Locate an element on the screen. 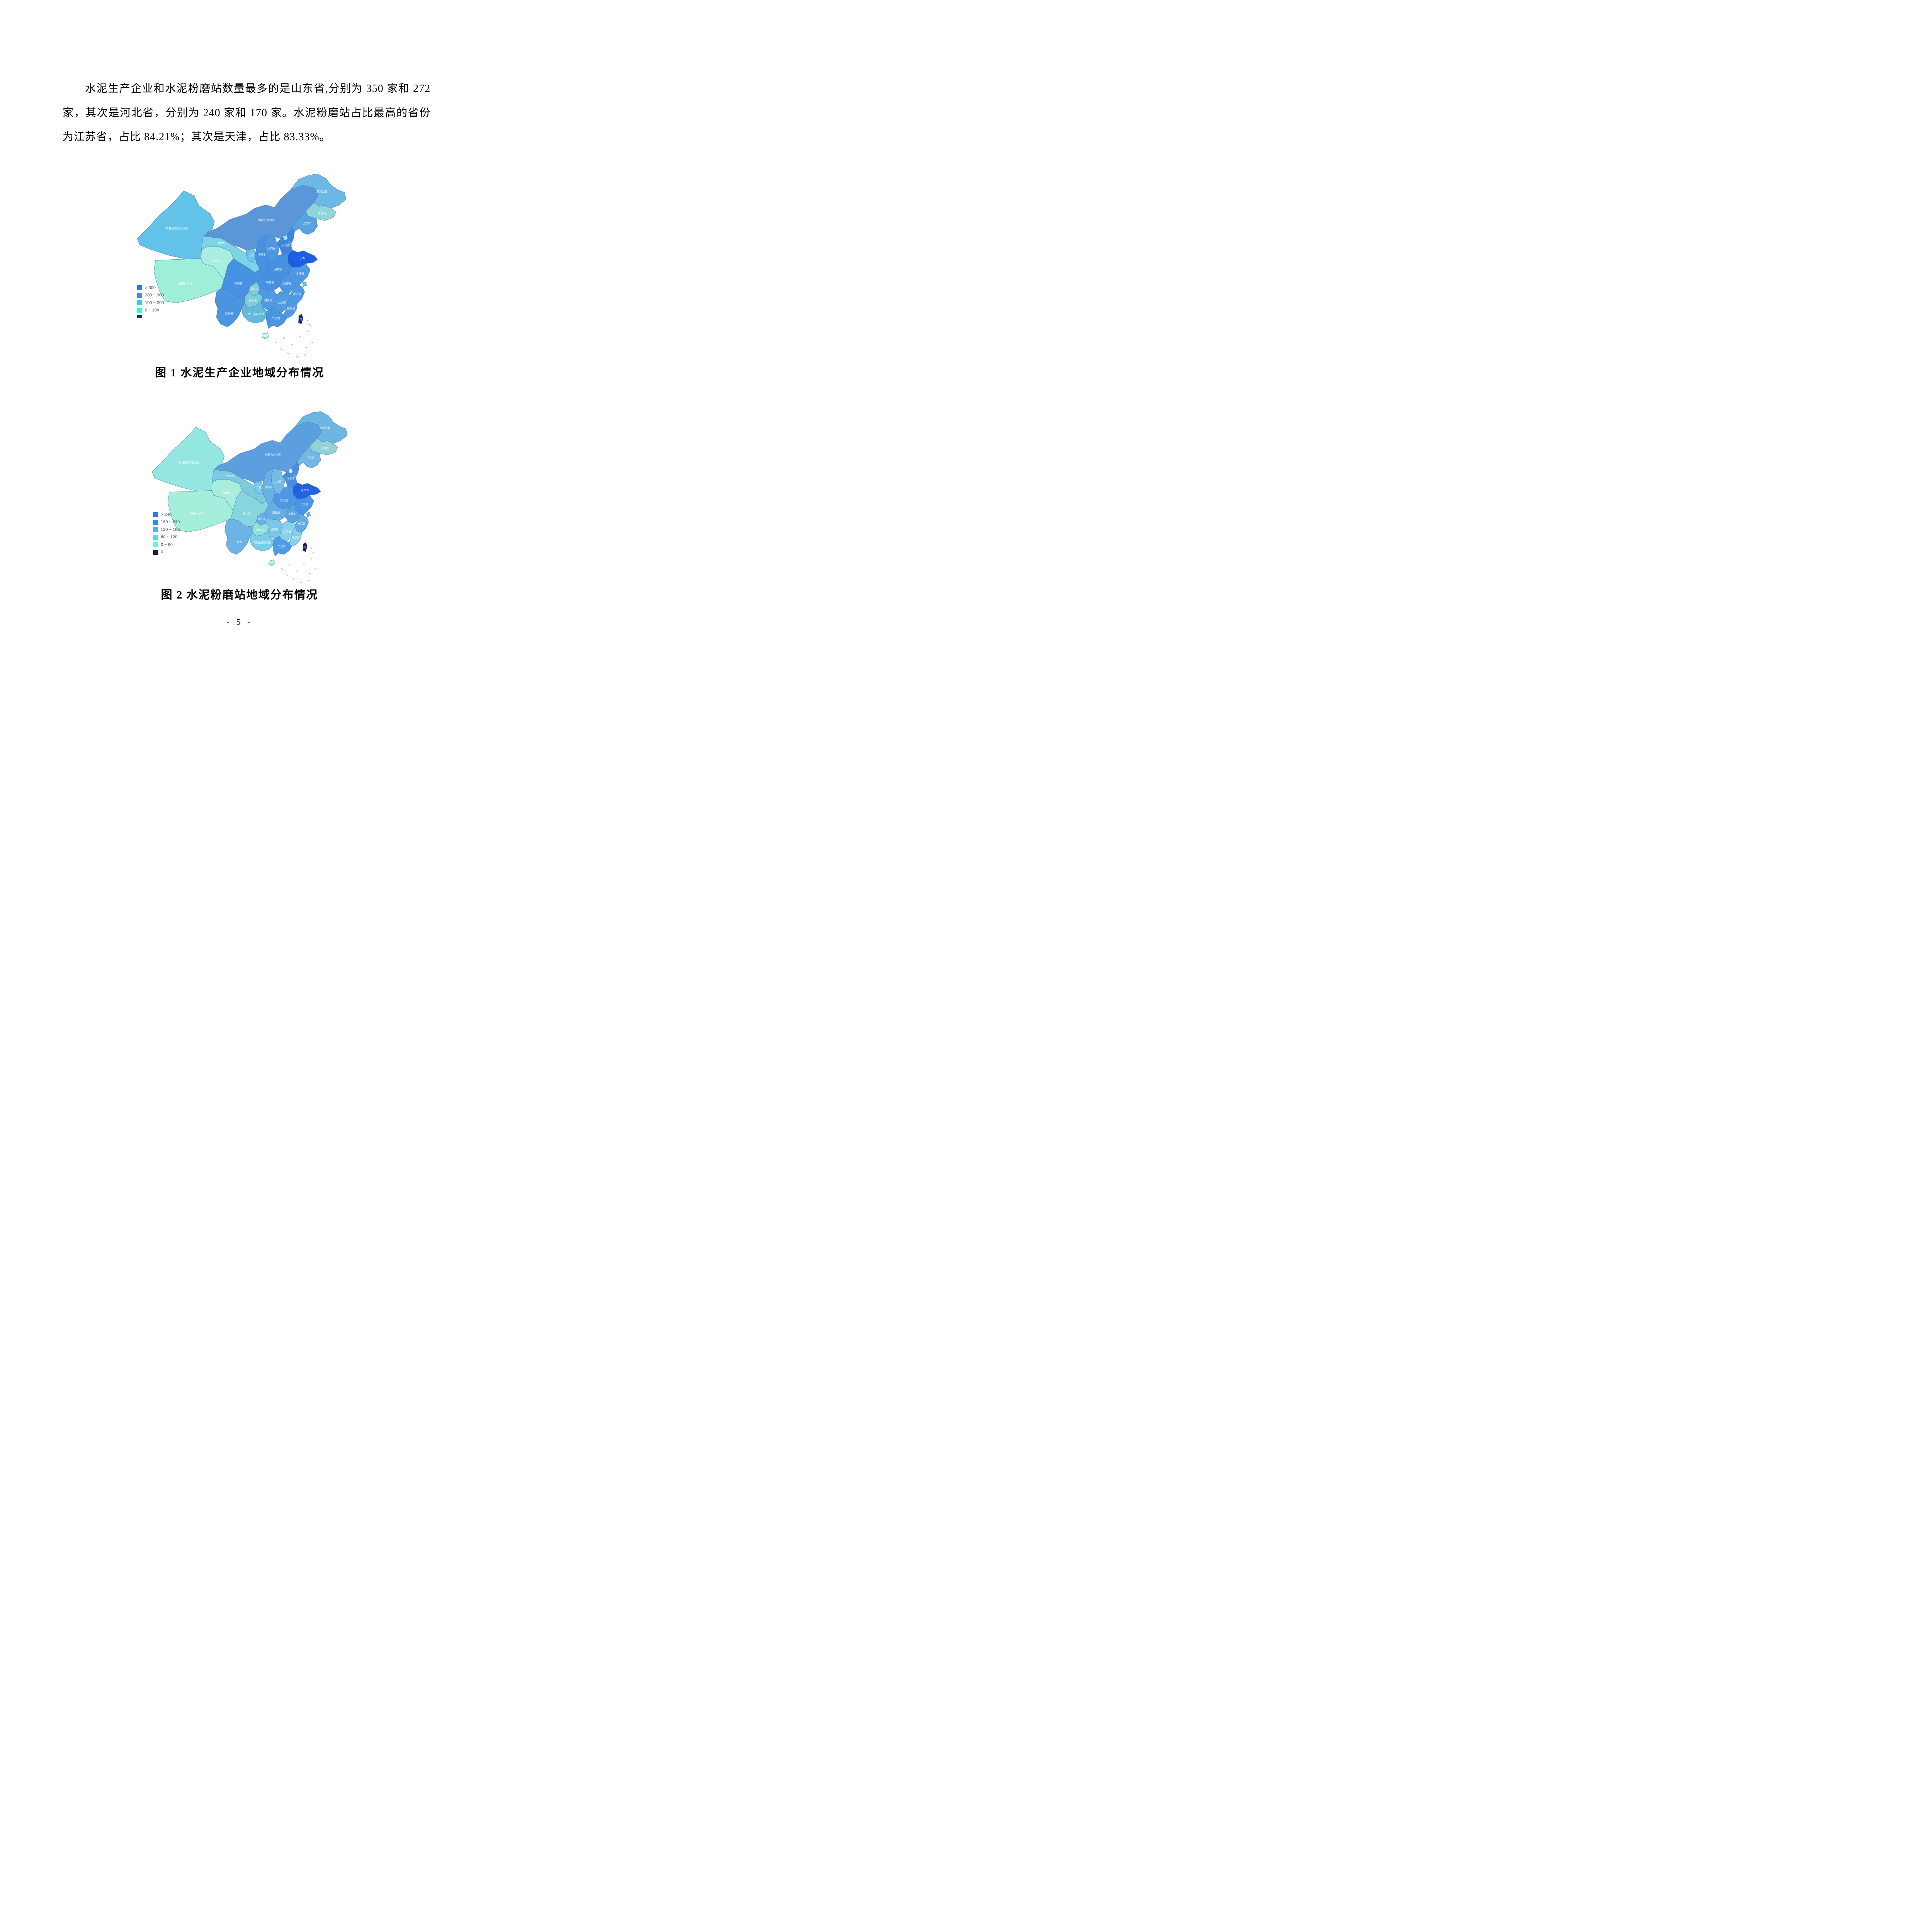 This screenshot has width=1917, height=1932. province-label-sichuan: 四川省 is located at coordinates (238, 284).